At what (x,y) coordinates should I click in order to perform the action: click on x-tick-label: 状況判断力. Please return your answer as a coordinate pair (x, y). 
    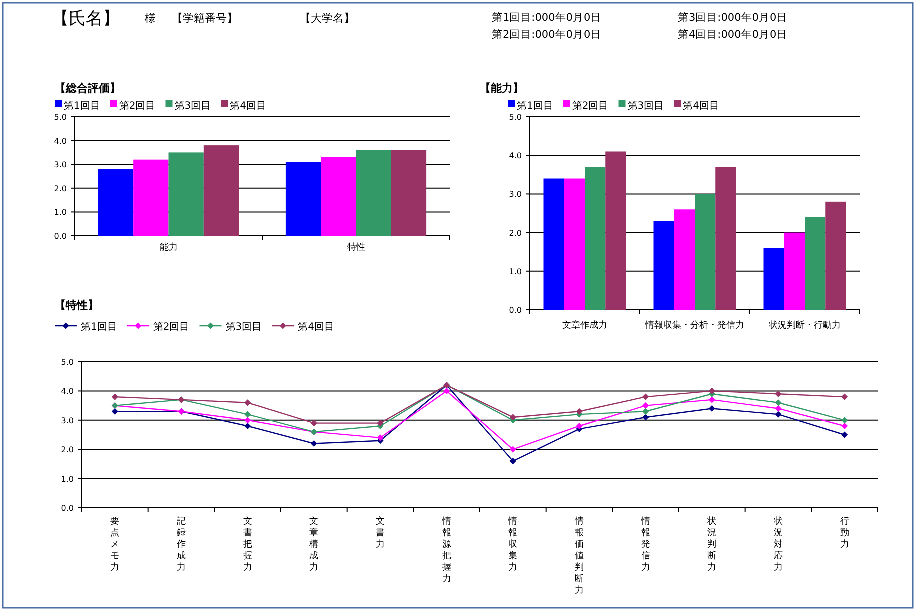
    Looking at the image, I should click on (711, 544).